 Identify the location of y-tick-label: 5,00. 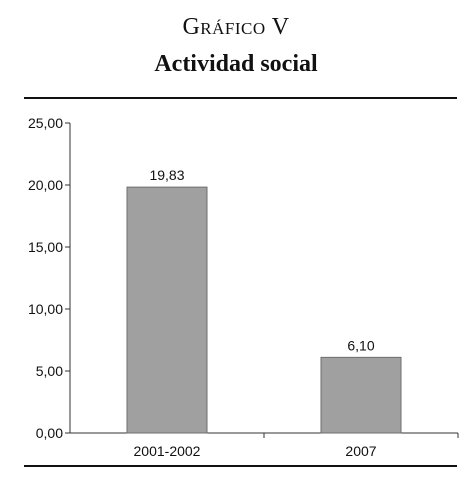
(49, 371).